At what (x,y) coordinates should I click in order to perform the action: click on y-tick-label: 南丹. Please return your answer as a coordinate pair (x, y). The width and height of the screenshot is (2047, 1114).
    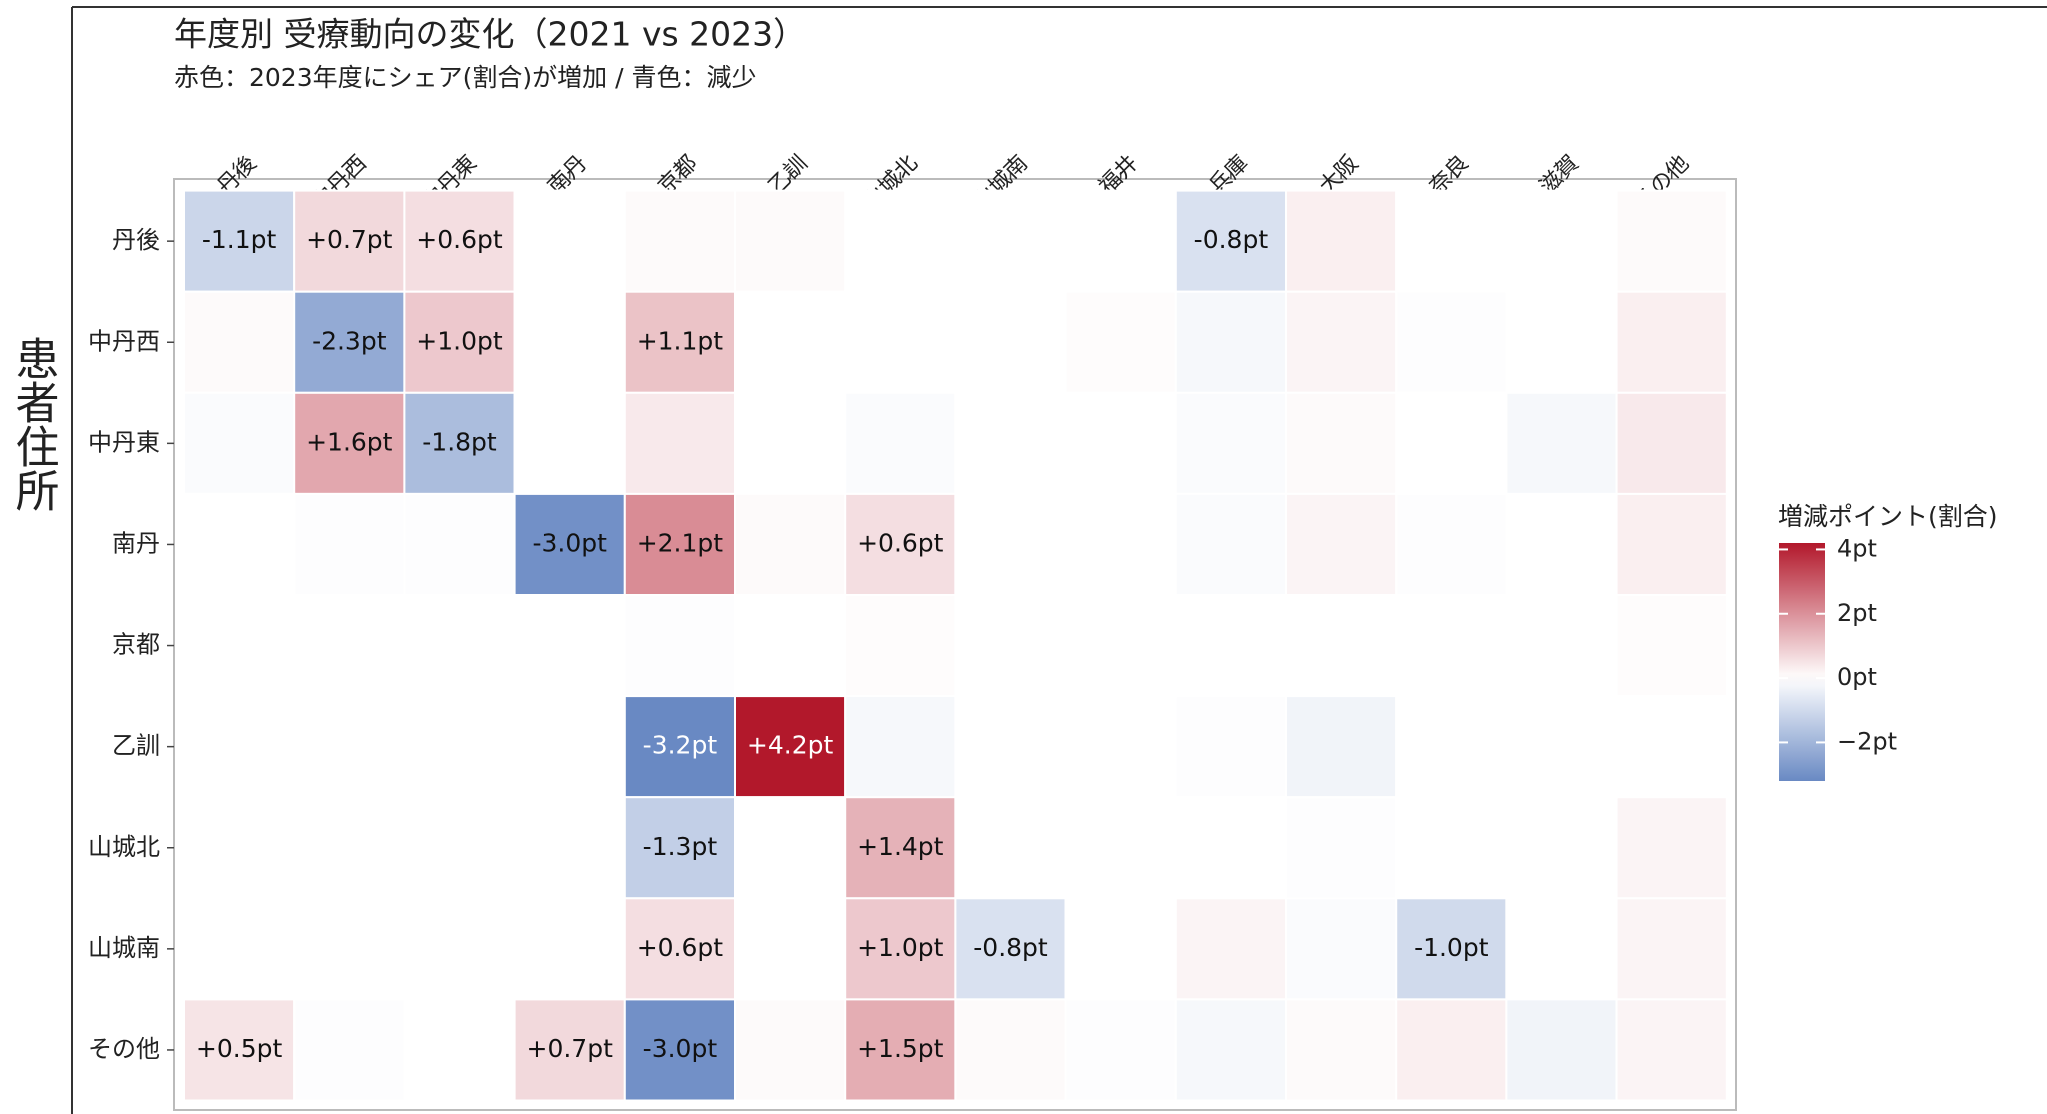
    Looking at the image, I should click on (136, 543).